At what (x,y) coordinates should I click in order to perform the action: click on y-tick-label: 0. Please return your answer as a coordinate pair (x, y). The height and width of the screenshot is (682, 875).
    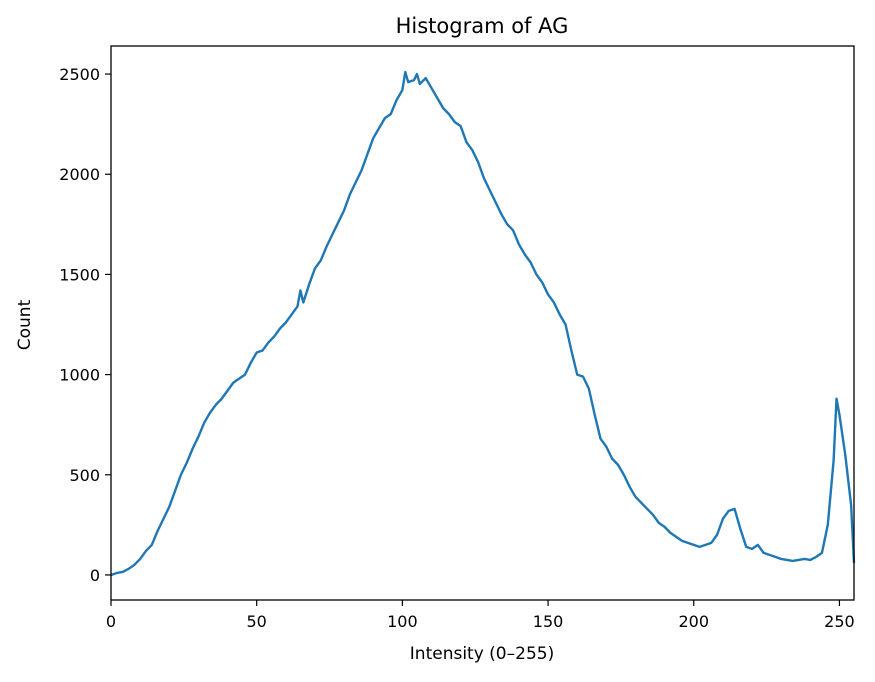
    Looking at the image, I should click on (95, 575).